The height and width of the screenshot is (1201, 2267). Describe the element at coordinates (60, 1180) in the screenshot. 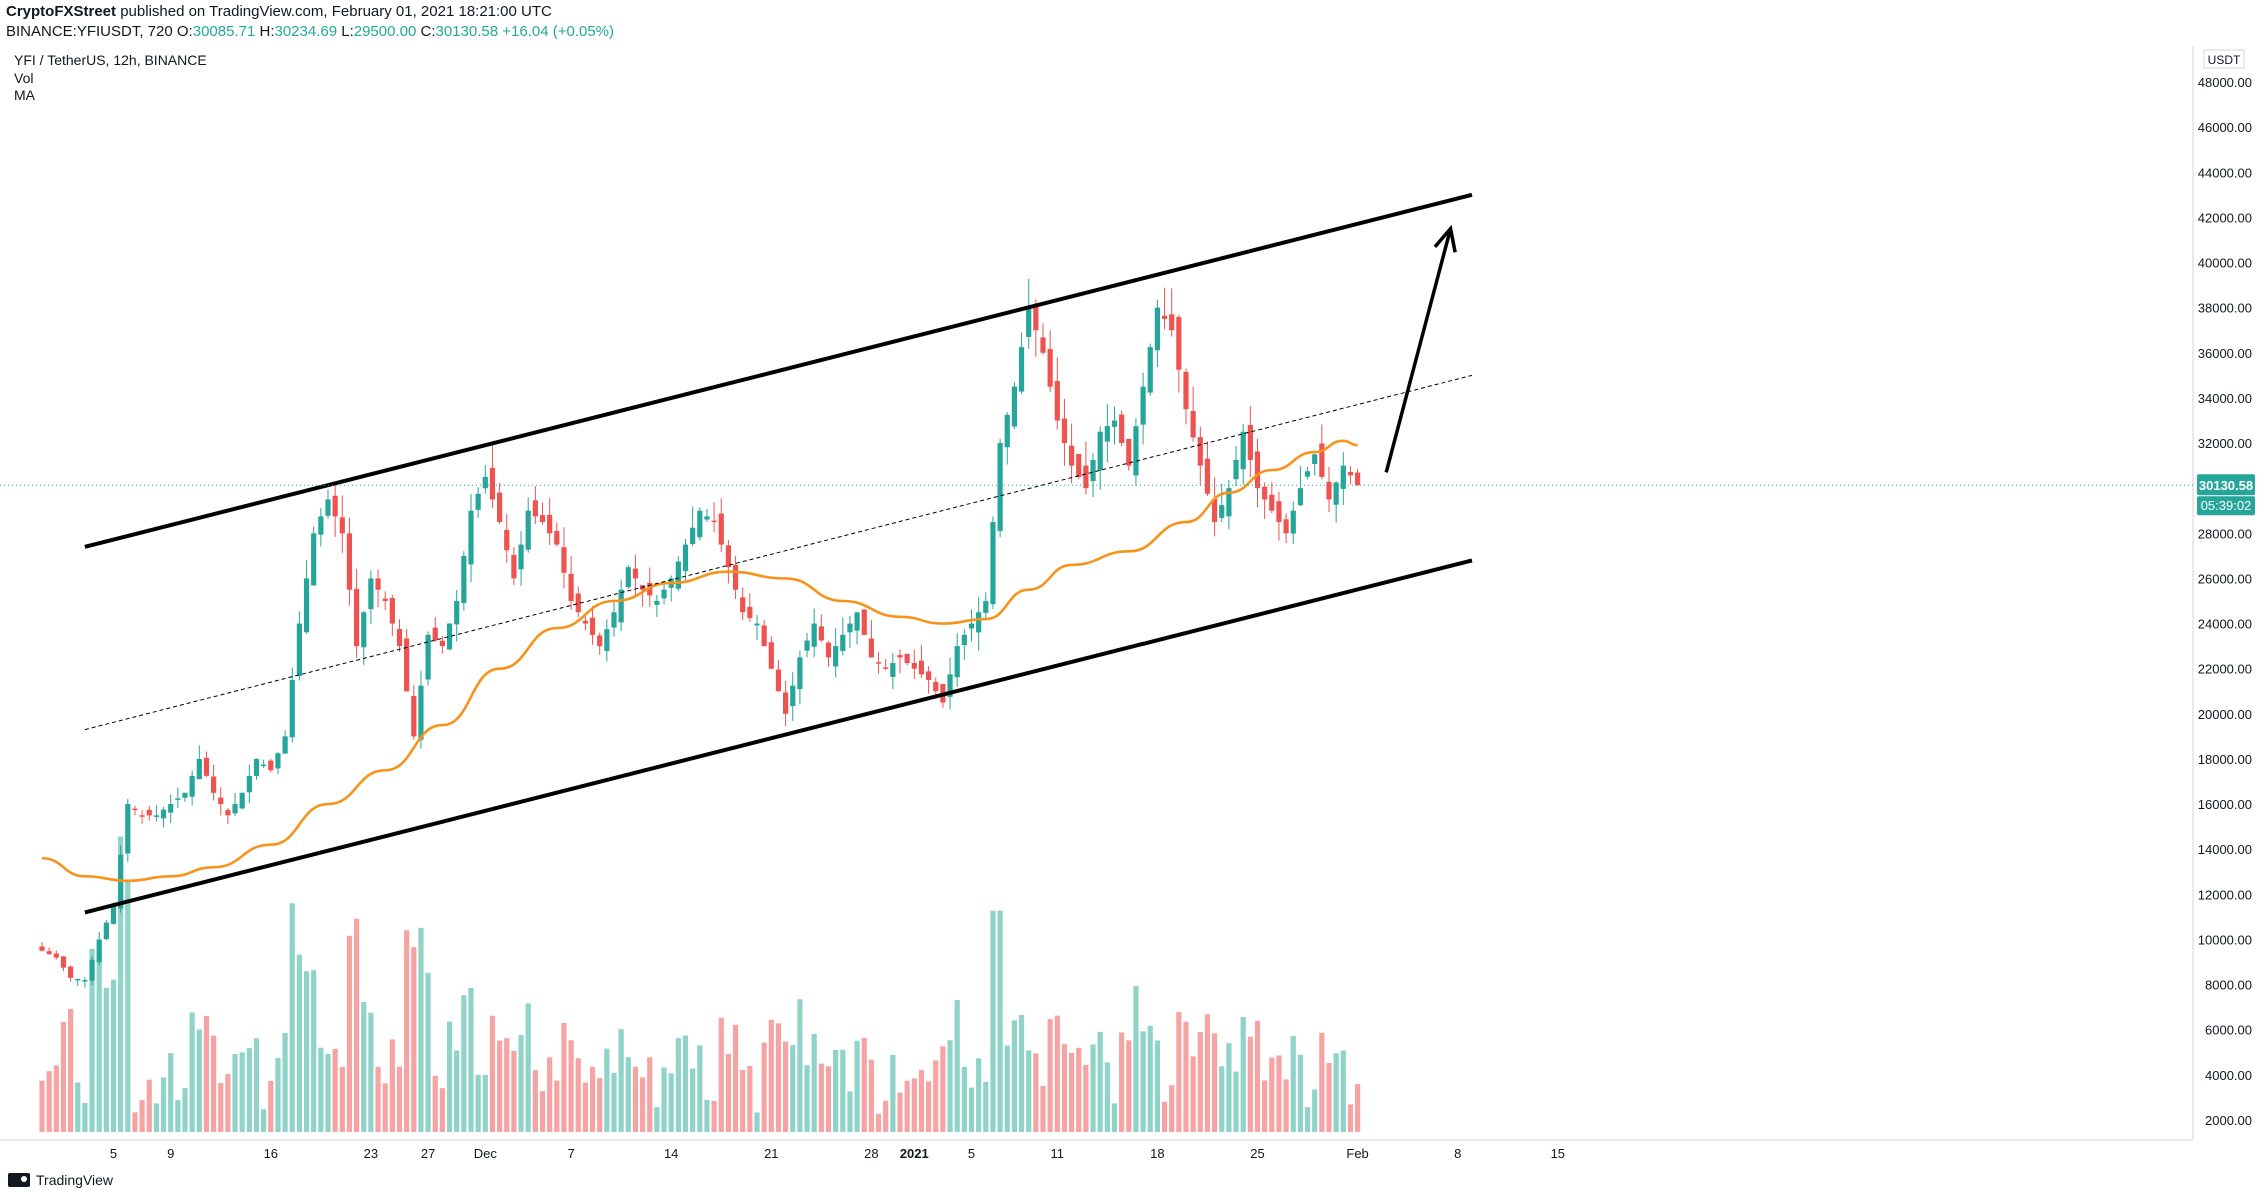

I see `tradingview-logo: TradingView` at that location.